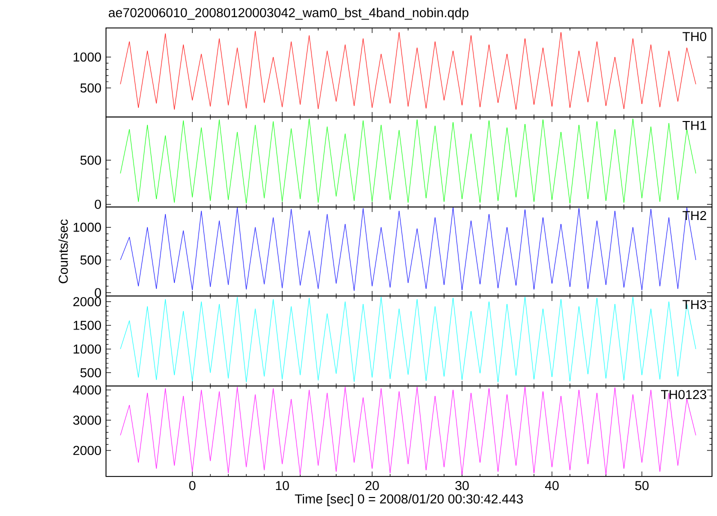  What do you see at coordinates (288, 14) in the screenshot?
I see `chart-title: ae702006010_20080120003042_wam0_bst_4band_nobin.qdp` at bounding box center [288, 14].